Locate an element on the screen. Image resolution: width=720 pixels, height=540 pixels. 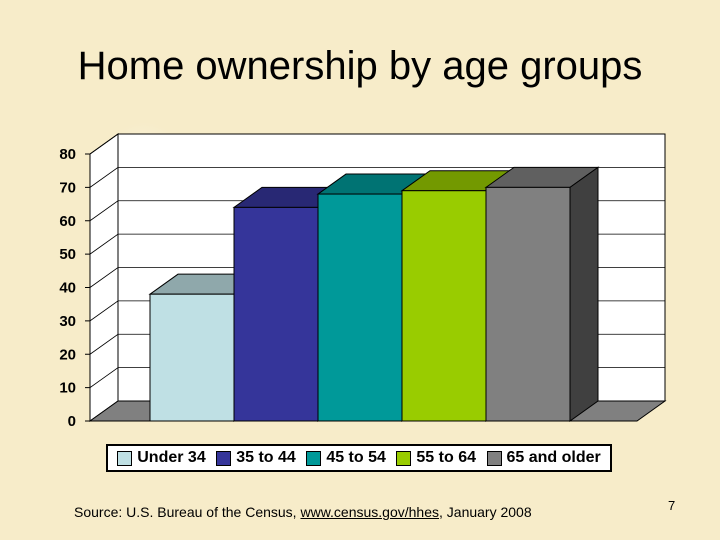
page-number: 7 is located at coordinates (672, 505).